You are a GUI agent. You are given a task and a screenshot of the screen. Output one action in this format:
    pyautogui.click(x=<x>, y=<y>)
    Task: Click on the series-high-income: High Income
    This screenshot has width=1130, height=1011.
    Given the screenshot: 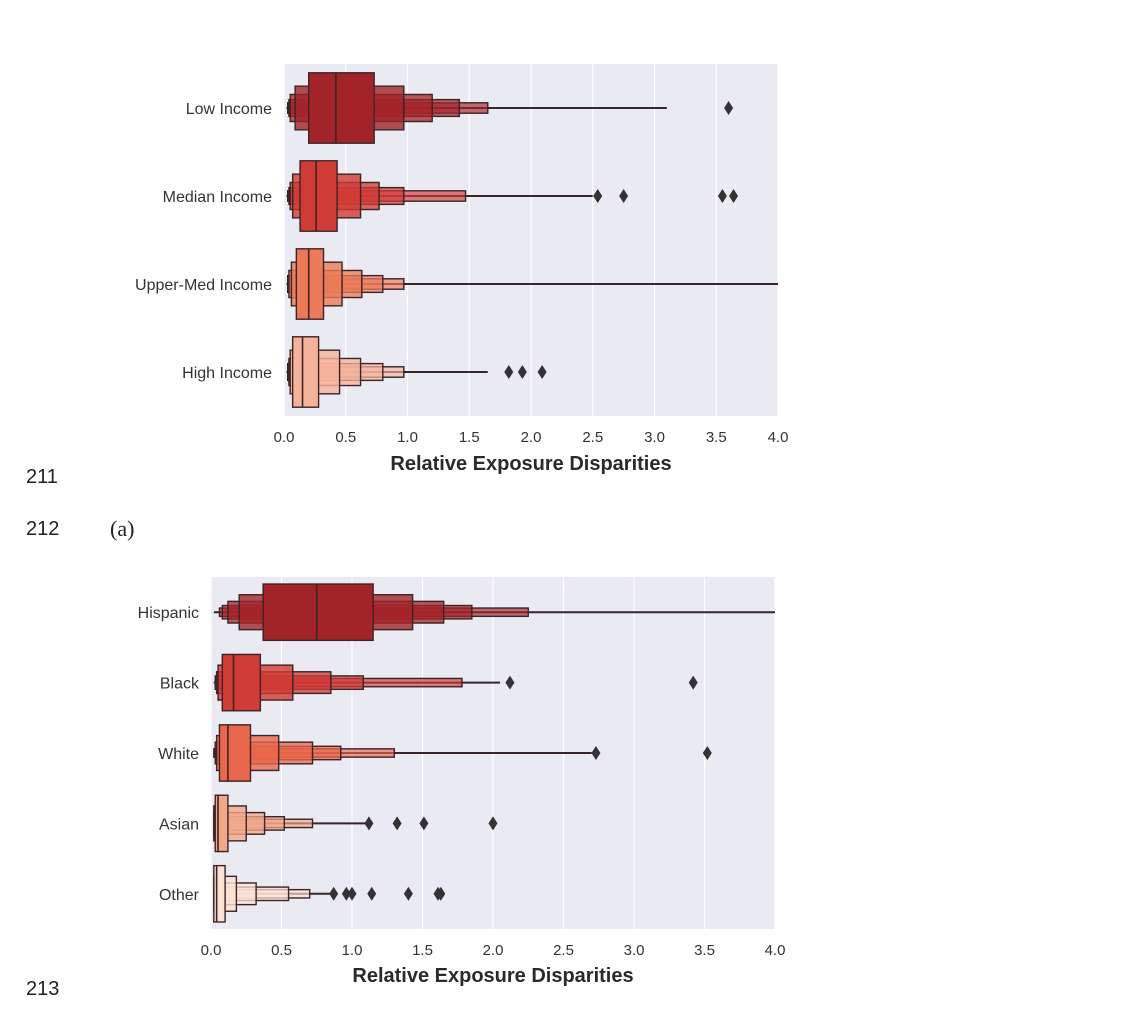 What is the action you would take?
    pyautogui.click(x=364, y=372)
    